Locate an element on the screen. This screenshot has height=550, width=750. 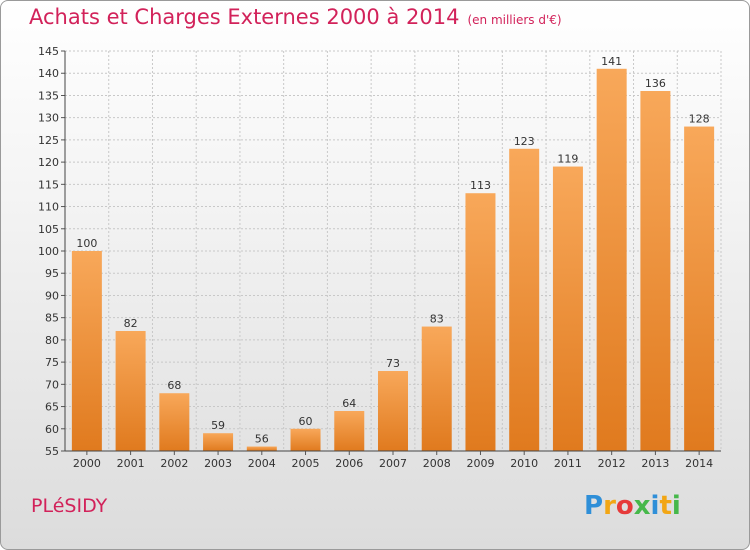
x-tick-label: 2001 is located at coordinates (131, 463).